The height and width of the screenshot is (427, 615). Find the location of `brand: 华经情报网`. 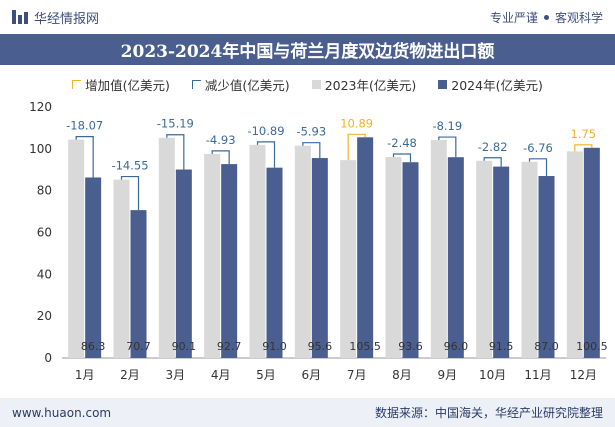

brand: 华经情报网 is located at coordinates (55, 17).